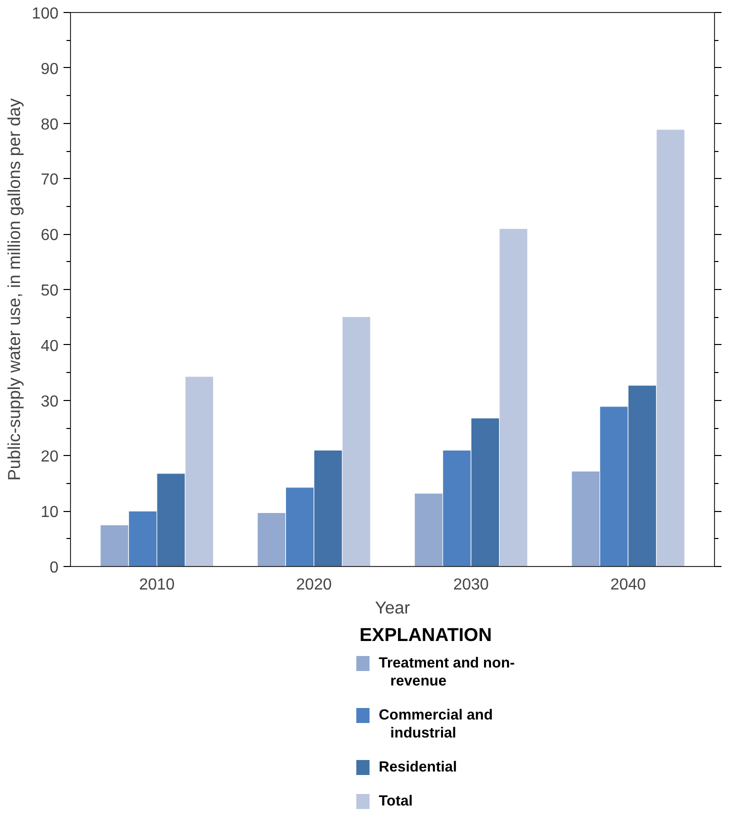 This screenshot has height=839, width=729. Describe the element at coordinates (49, 513) in the screenshot. I see `y-tick-label: 10` at that location.